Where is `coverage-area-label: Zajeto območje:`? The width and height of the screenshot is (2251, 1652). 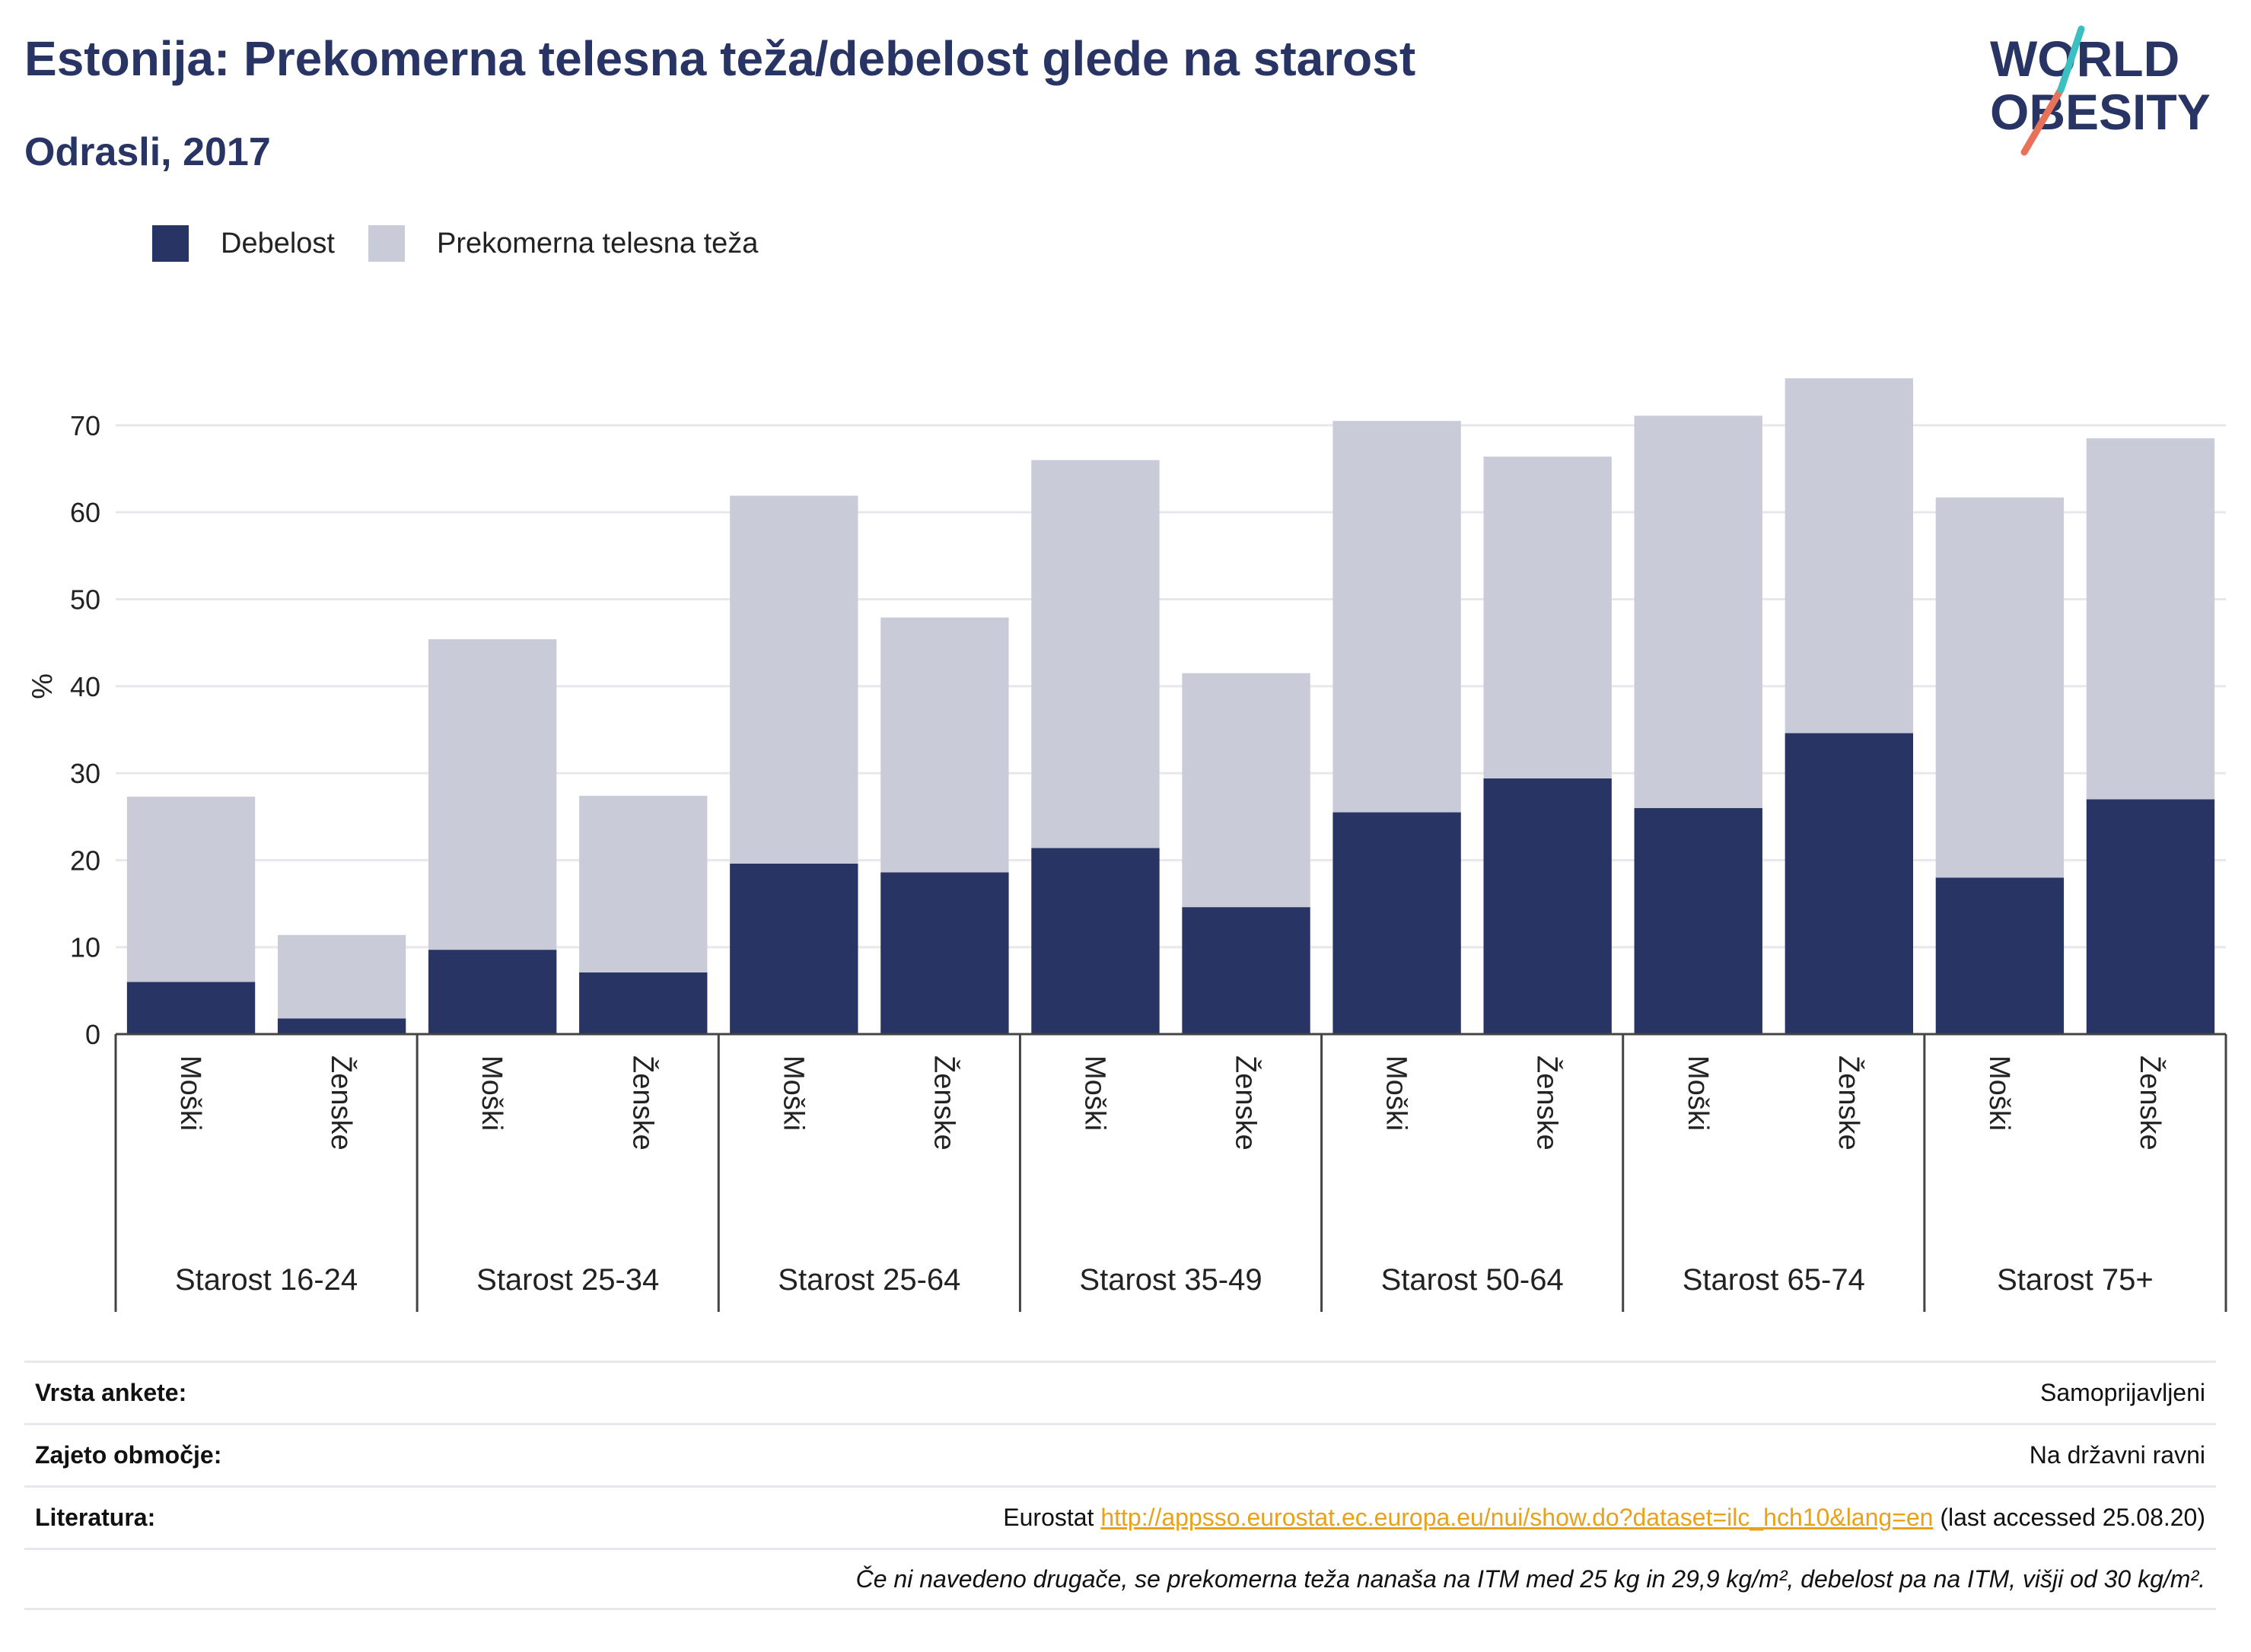 coverage-area-label: Zajeto območje: is located at coordinates (128, 1455).